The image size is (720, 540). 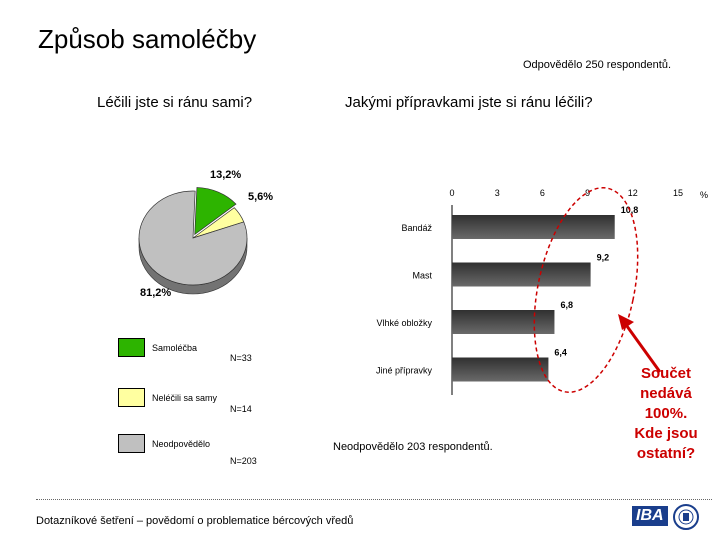 I want to click on bar-value-label: 6,4, so click(x=560, y=353).